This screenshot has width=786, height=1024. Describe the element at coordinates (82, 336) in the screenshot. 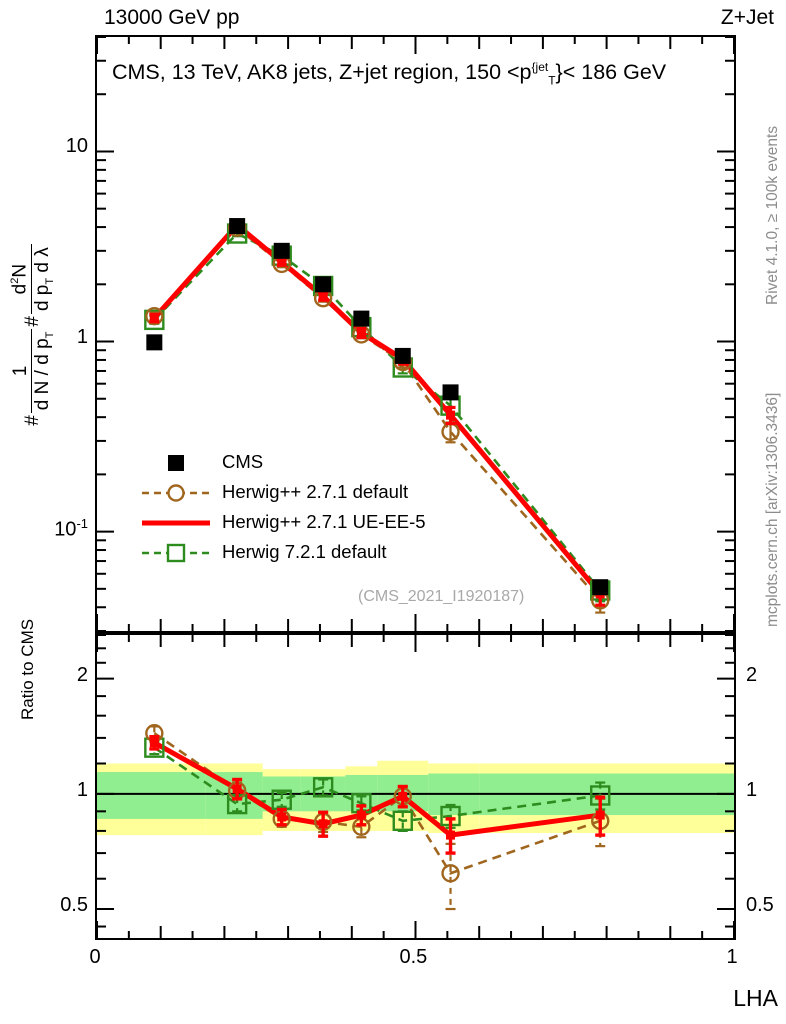

I see `main-y-tick-label-1: 1` at that location.